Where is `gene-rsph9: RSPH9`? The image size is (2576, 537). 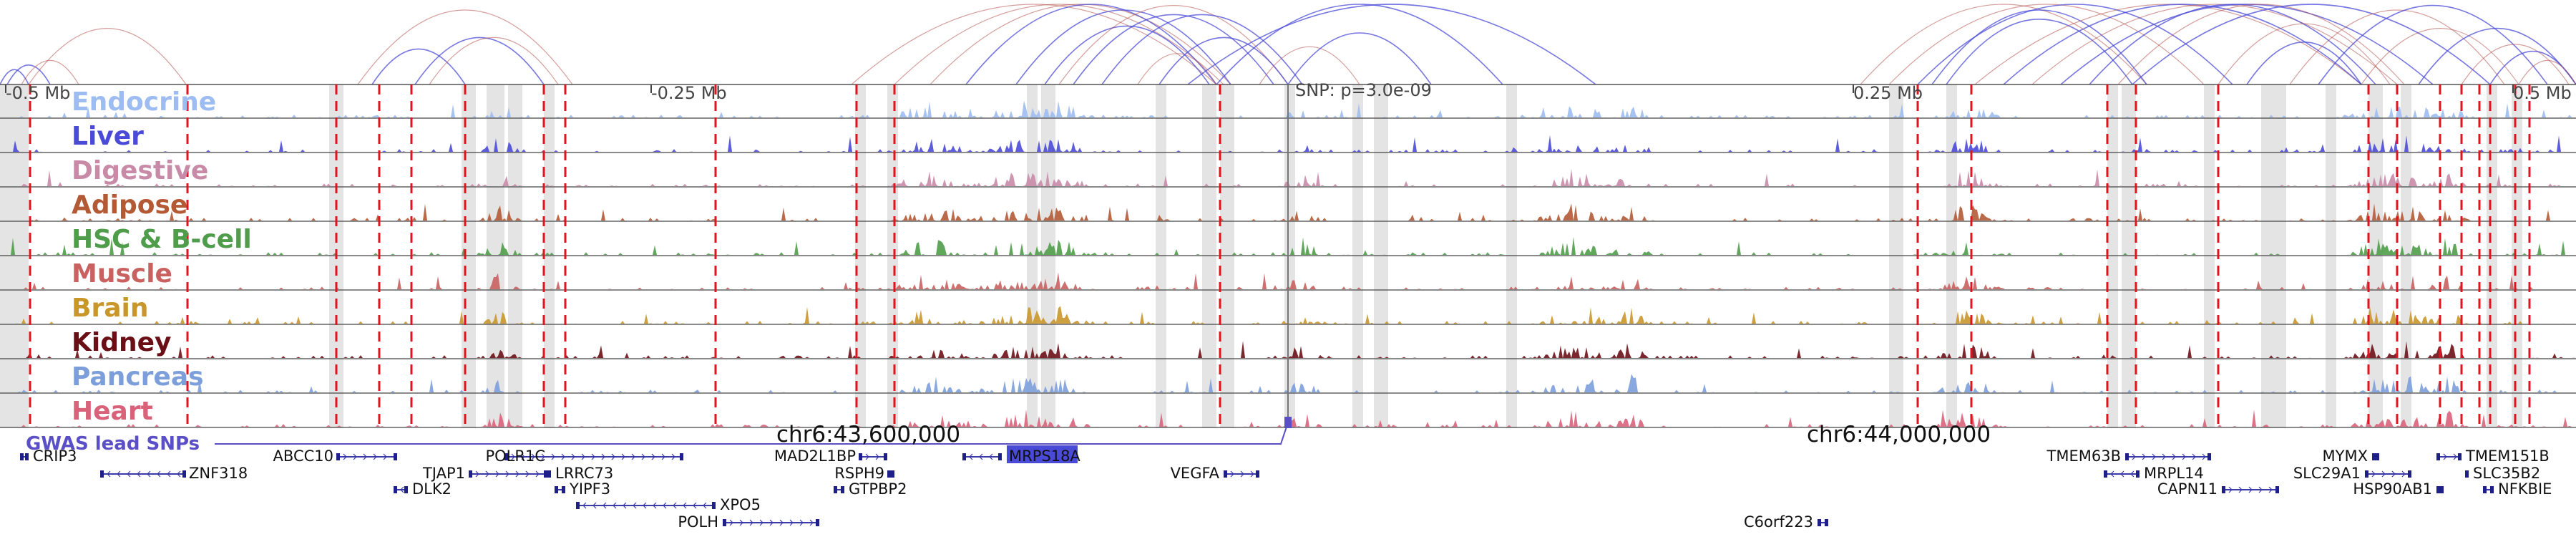
gene-rsph9: RSPH9 is located at coordinates (864, 473).